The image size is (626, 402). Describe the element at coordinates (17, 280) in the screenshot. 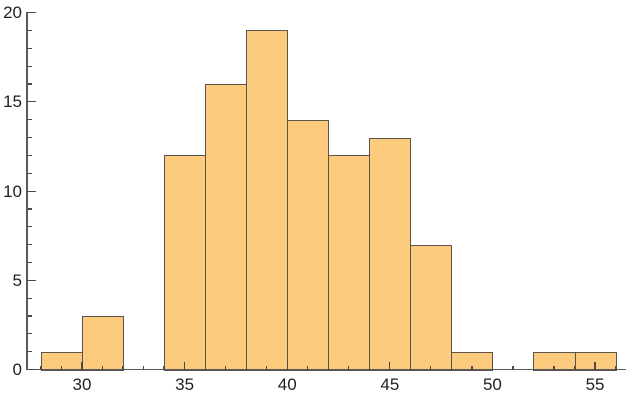

I see `y-tick-label: 5` at that location.